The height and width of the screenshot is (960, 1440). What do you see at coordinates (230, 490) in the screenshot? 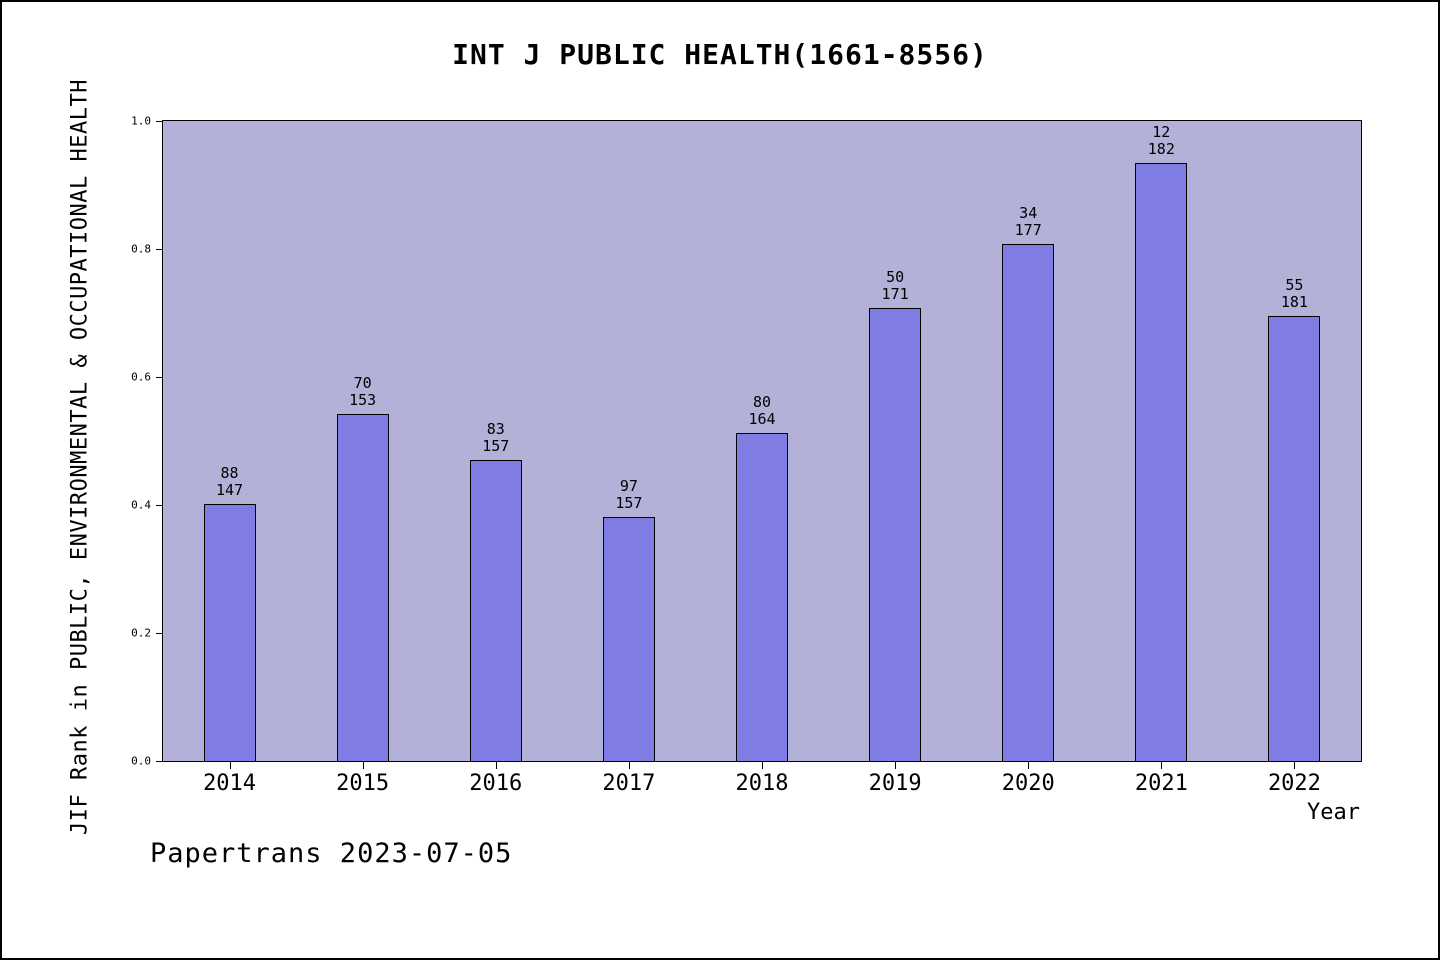
I see `bar-total-value: 147` at bounding box center [230, 490].